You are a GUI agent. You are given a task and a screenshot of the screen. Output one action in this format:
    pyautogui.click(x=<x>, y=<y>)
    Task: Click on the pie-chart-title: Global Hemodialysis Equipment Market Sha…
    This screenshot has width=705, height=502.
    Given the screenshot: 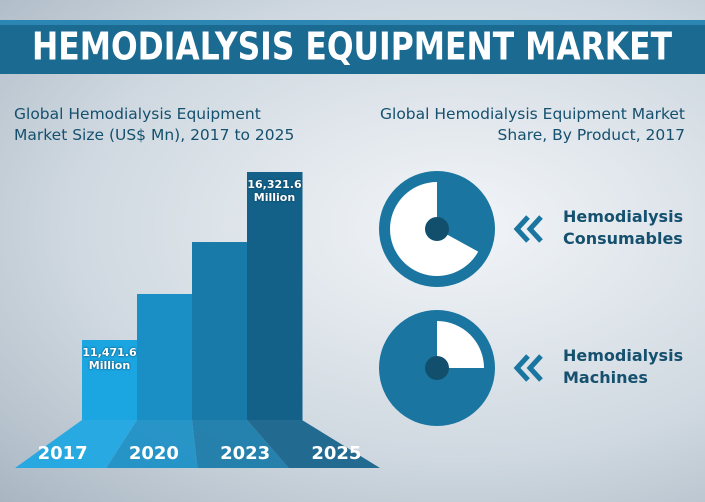 What is the action you would take?
    pyautogui.click(x=532, y=124)
    